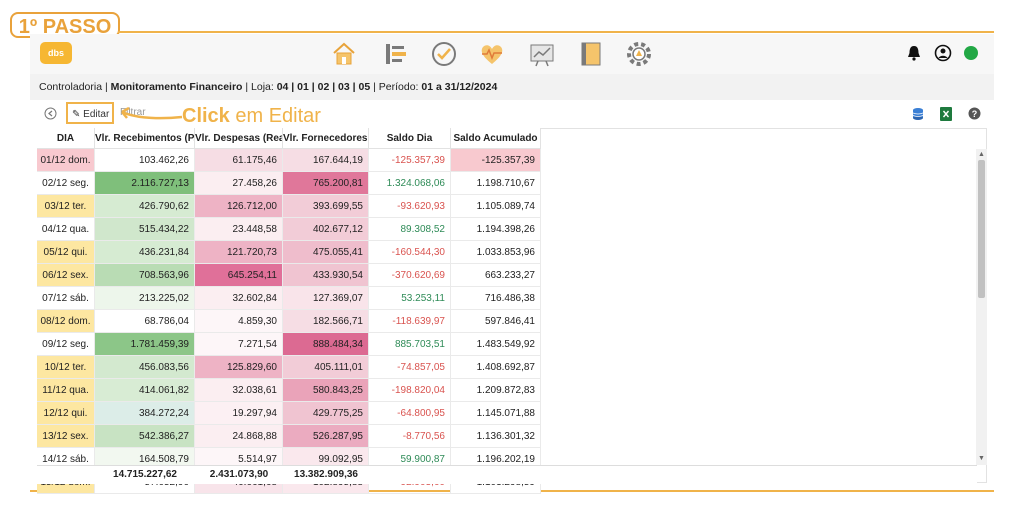 This screenshot has height=523, width=1024. Describe the element at coordinates (133, 112) in the screenshot. I see `filter-button: Filtrar` at that location.